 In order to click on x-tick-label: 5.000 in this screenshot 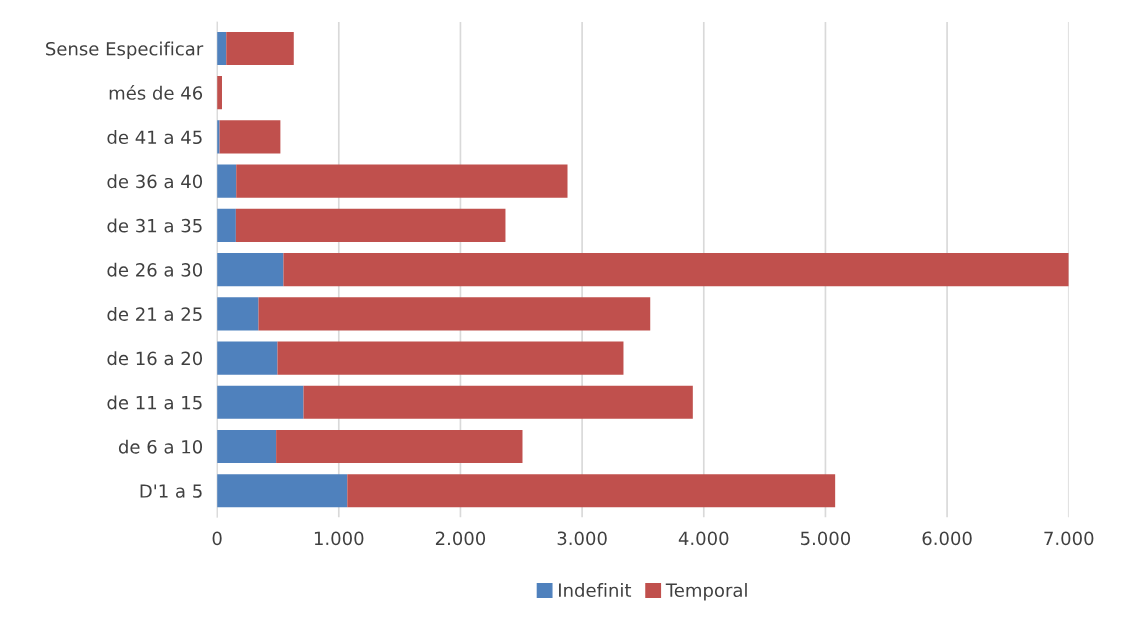, I will do `click(825, 538)`.